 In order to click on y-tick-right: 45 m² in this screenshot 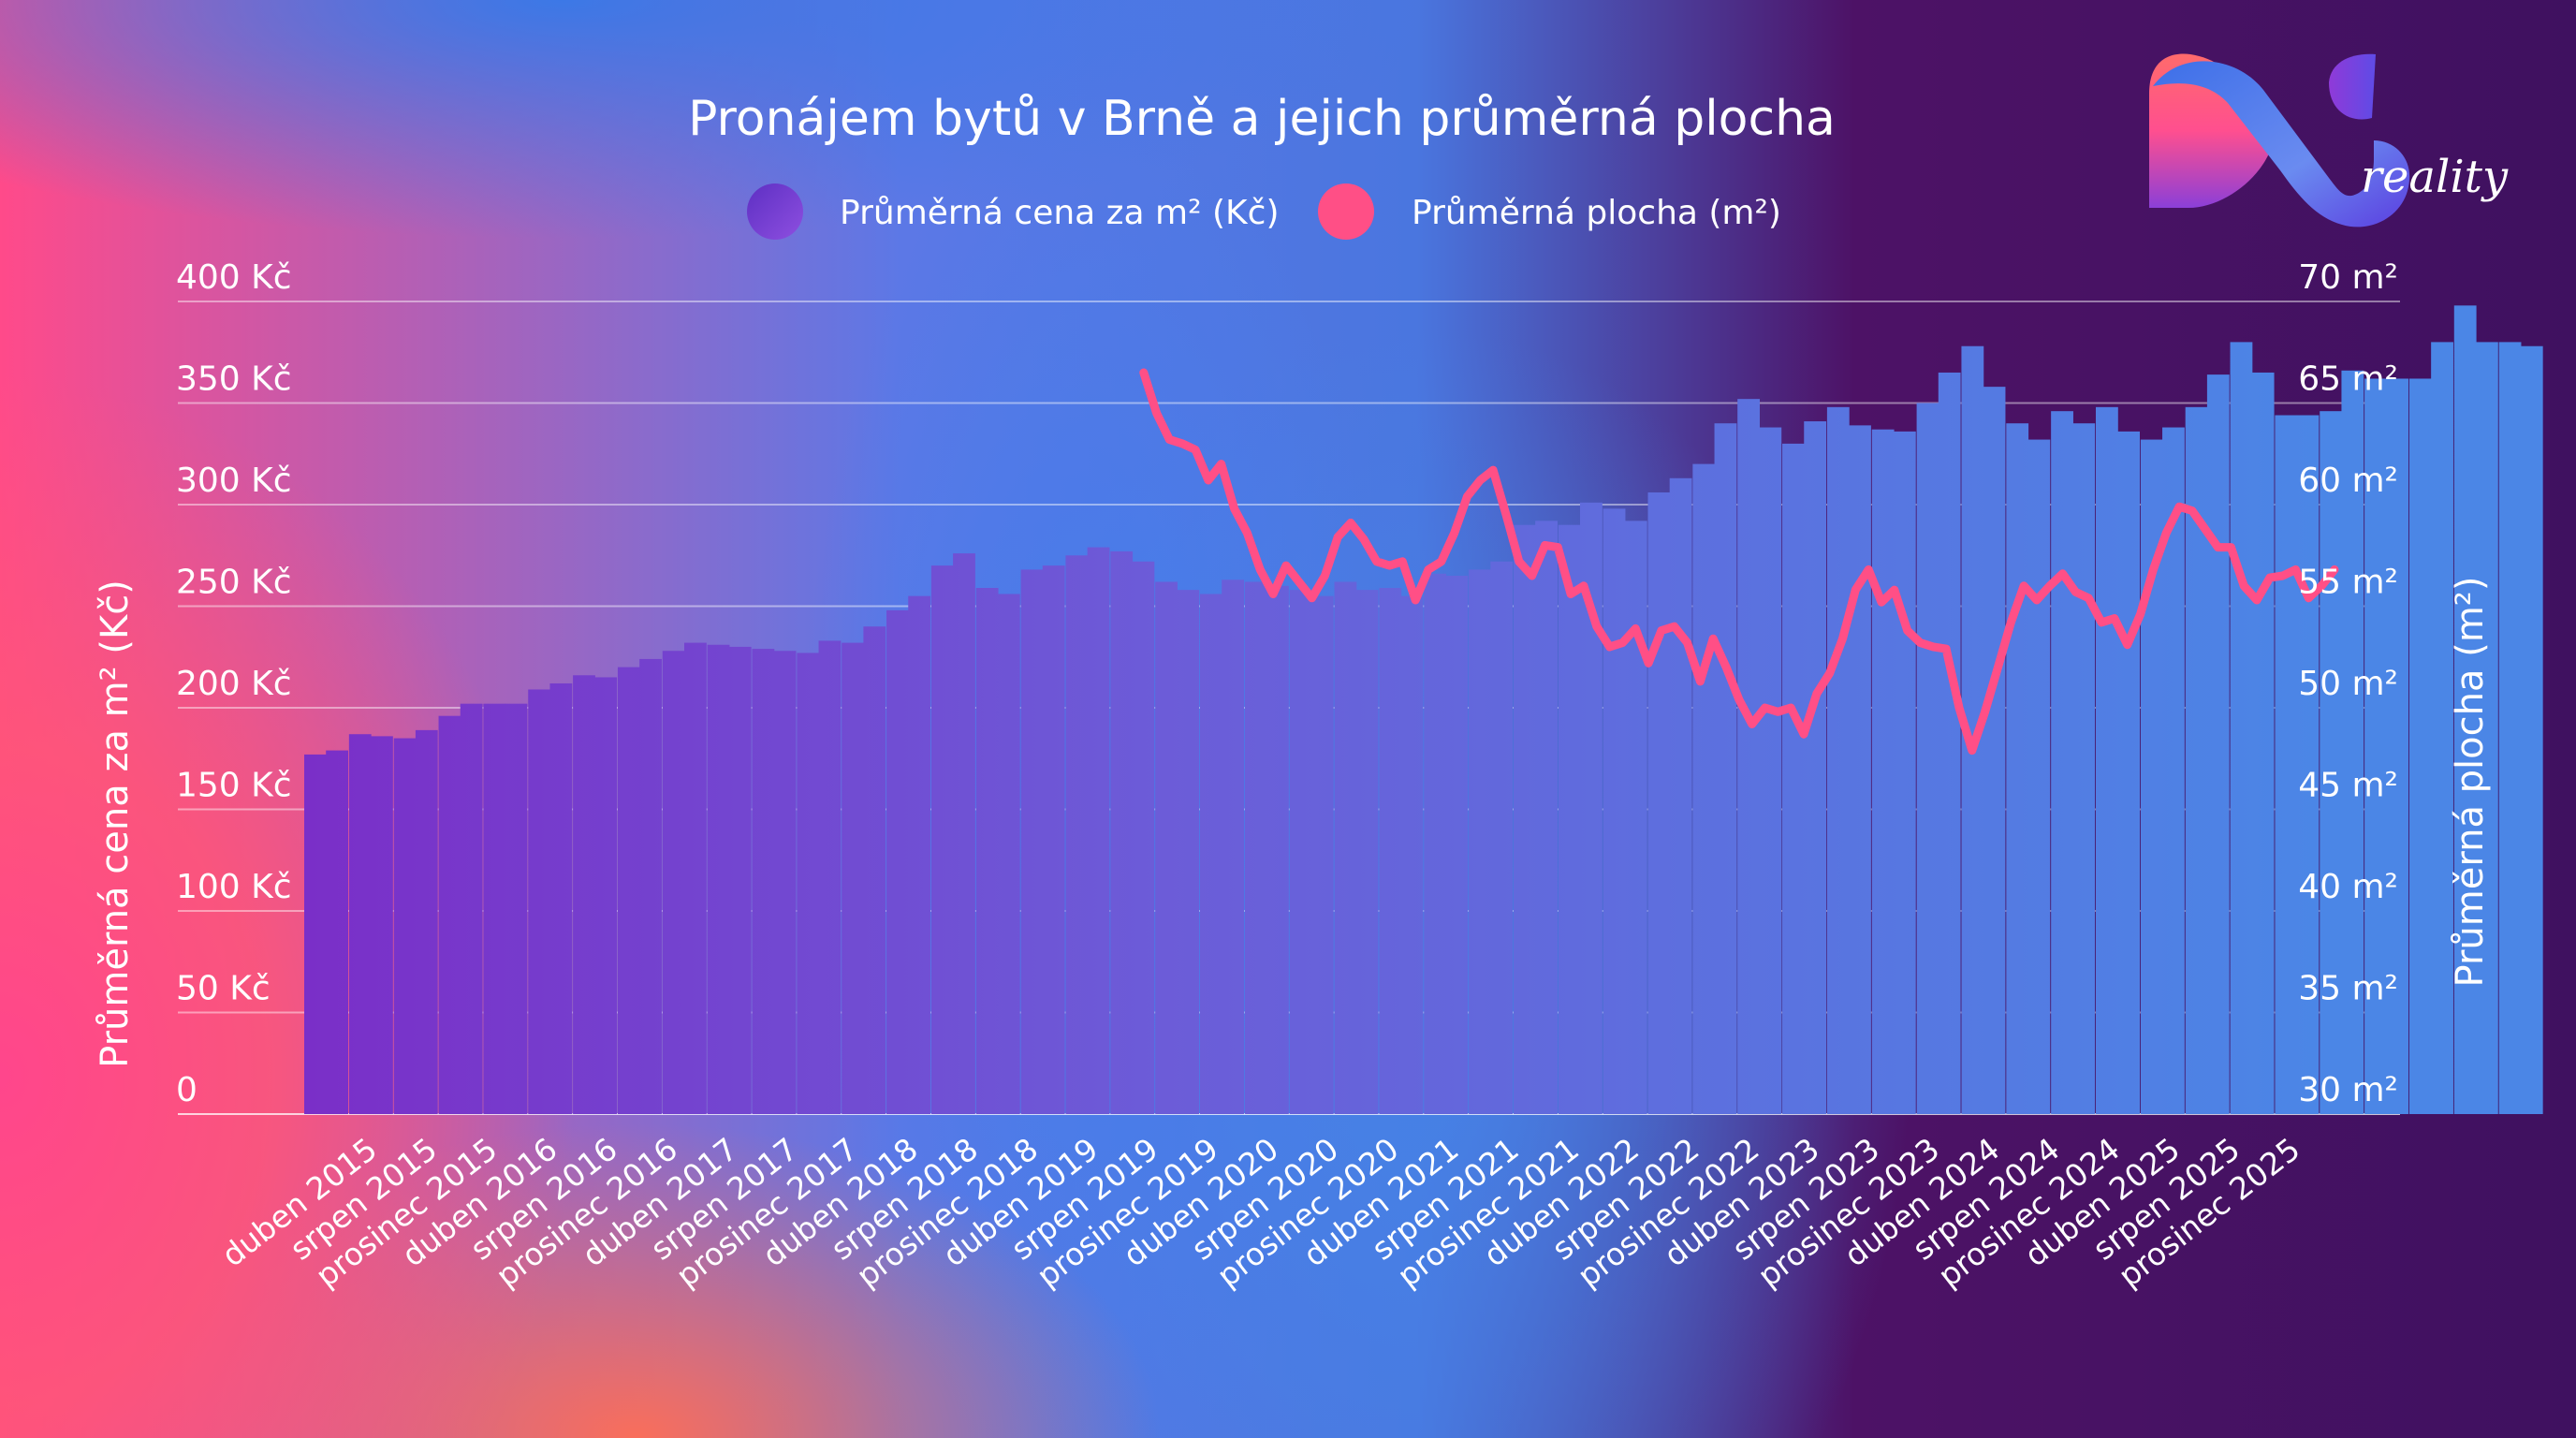, I will do `click(2348, 786)`.